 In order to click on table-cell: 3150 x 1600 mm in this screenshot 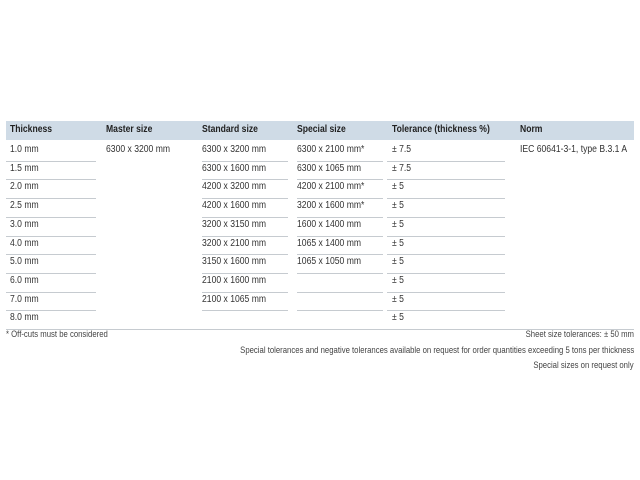, I will do `click(234, 262)`.